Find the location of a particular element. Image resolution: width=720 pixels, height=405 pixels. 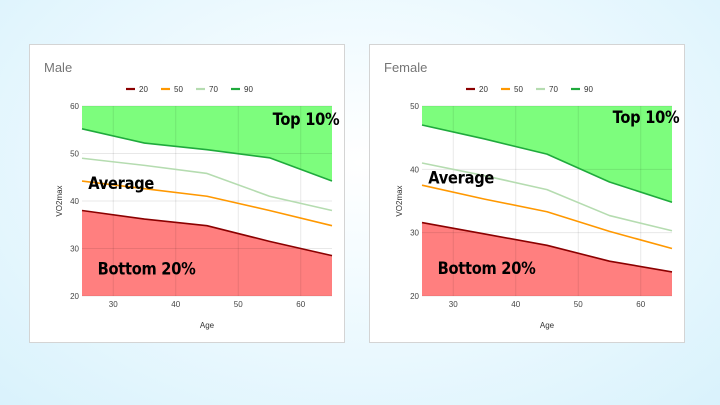

chart-title: Male is located at coordinates (58, 67).